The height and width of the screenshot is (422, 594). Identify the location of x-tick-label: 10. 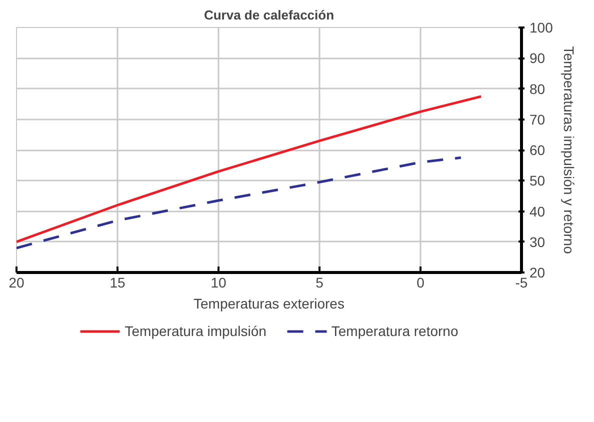
(218, 282).